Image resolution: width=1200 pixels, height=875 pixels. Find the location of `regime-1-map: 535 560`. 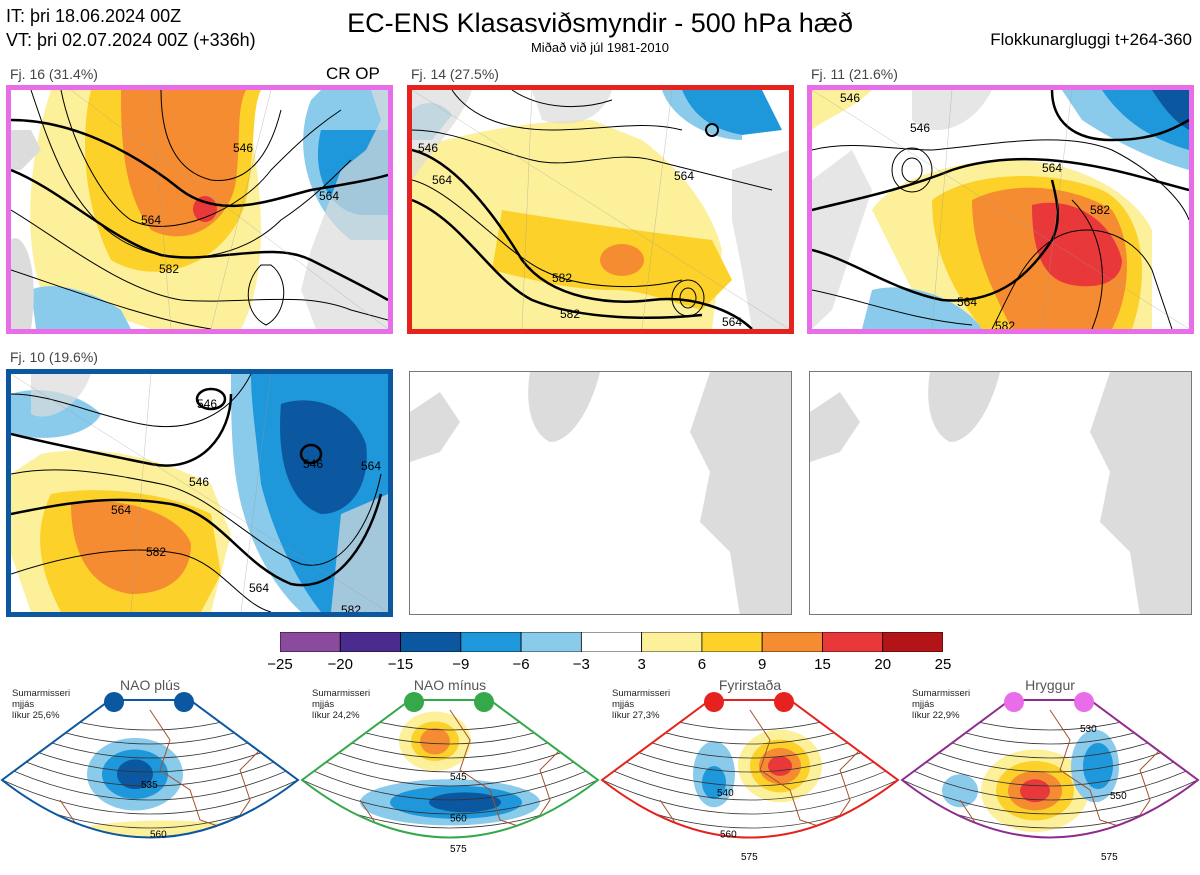

regime-1-map: 535 560 is located at coordinates (150, 770).